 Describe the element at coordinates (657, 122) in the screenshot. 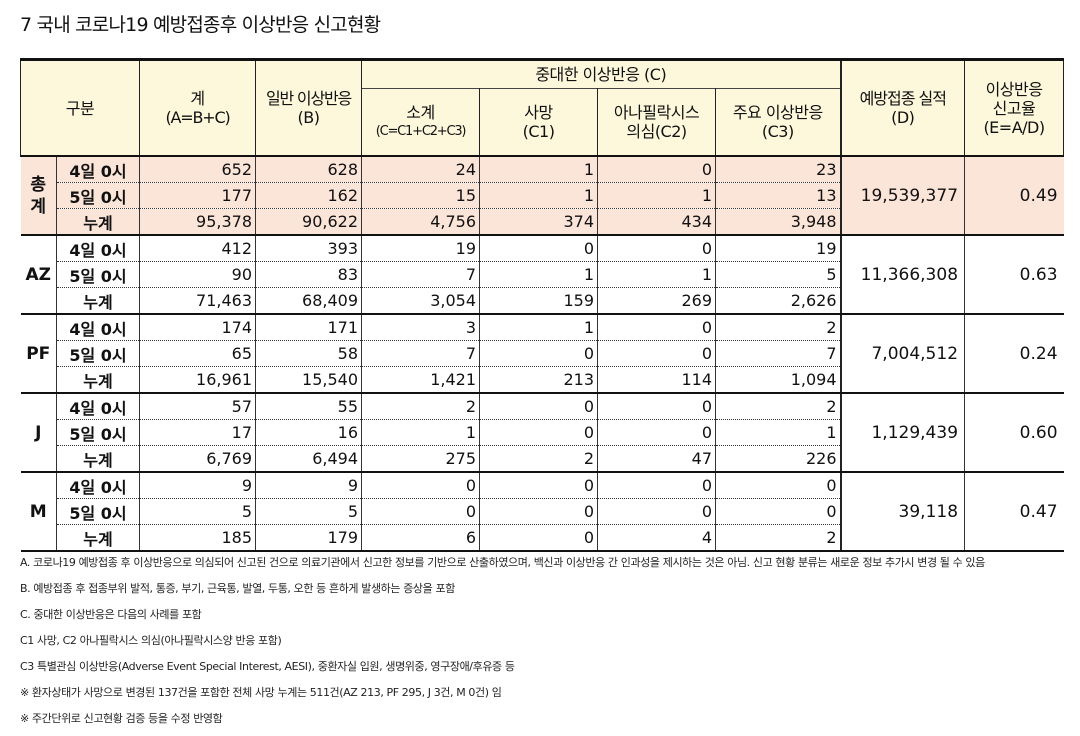

I see `header-anaphylaxis: 아나필락시스 의심(C2)` at that location.